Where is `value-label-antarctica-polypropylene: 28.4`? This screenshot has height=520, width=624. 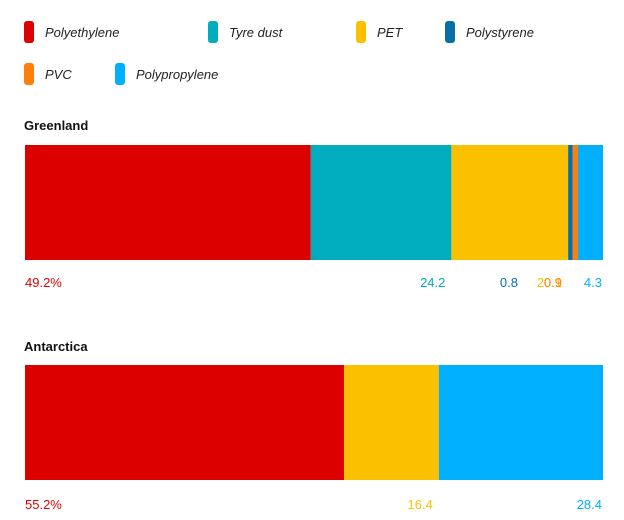 value-label-antarctica-polypropylene: 28.4 is located at coordinates (589, 504).